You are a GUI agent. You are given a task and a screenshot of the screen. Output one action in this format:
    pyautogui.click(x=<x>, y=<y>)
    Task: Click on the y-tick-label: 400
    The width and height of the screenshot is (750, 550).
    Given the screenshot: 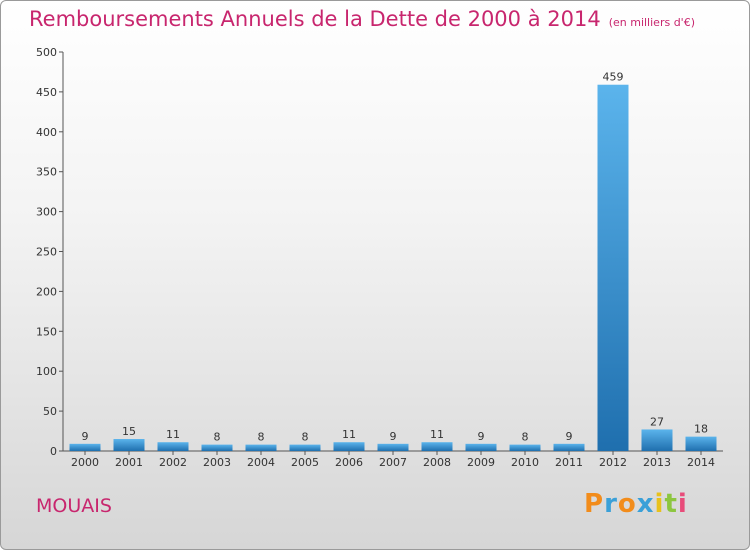 What is the action you would take?
    pyautogui.click(x=46, y=132)
    